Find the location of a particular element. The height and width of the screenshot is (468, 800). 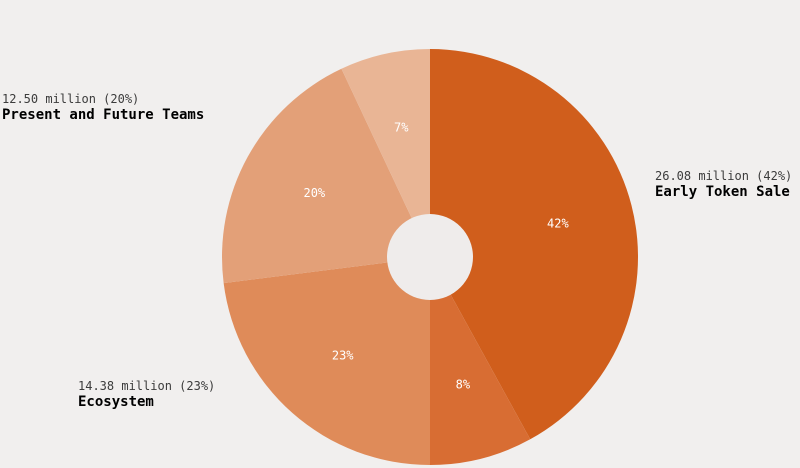

pie-slice-percent-label: 20% is located at coordinates (314, 193).